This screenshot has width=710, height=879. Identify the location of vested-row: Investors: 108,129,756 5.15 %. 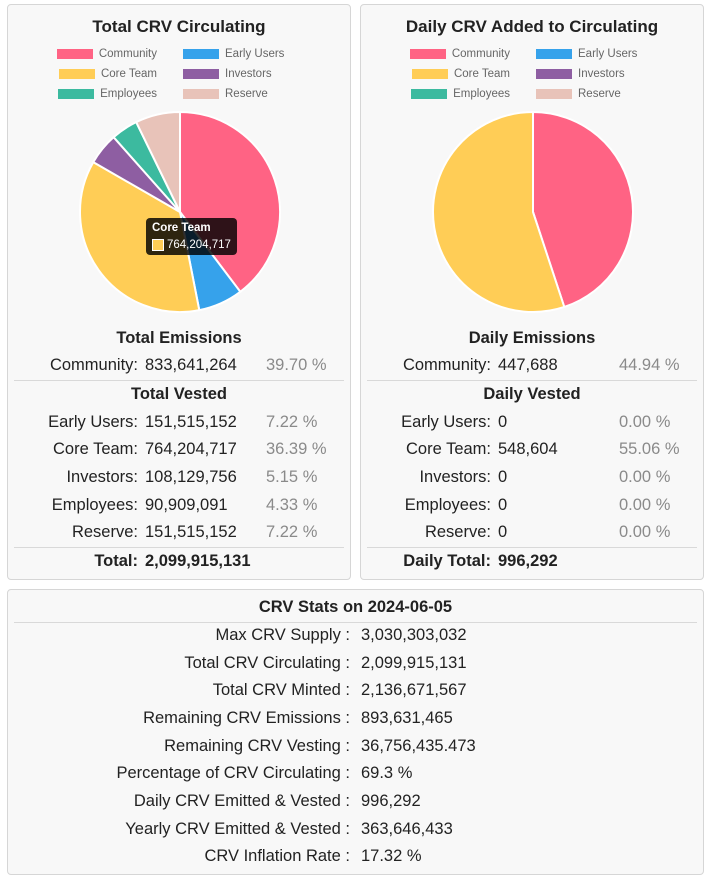
(179, 479).